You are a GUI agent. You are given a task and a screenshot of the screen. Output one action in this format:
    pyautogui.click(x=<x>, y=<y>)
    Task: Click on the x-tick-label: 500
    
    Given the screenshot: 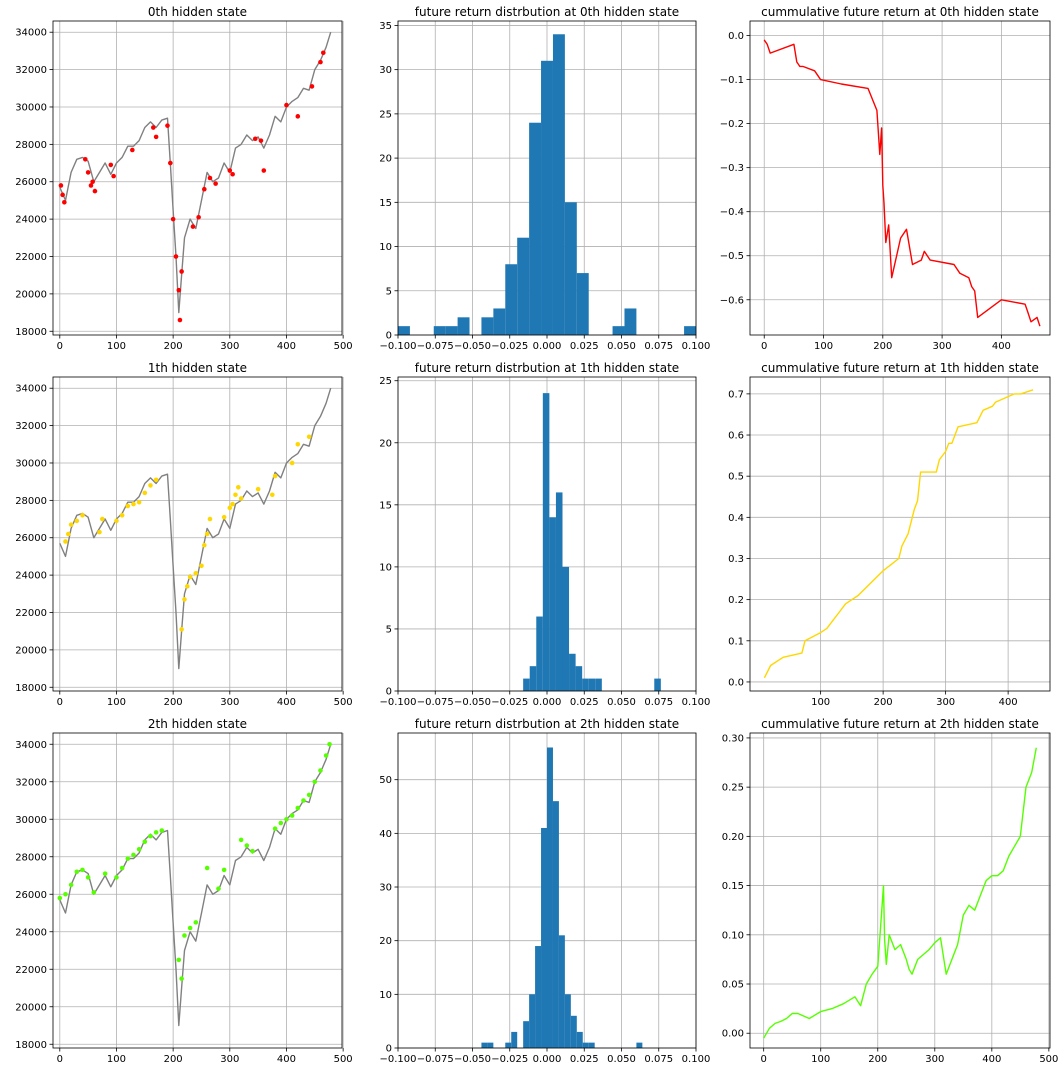 What is the action you would take?
    pyautogui.click(x=343, y=1059)
    